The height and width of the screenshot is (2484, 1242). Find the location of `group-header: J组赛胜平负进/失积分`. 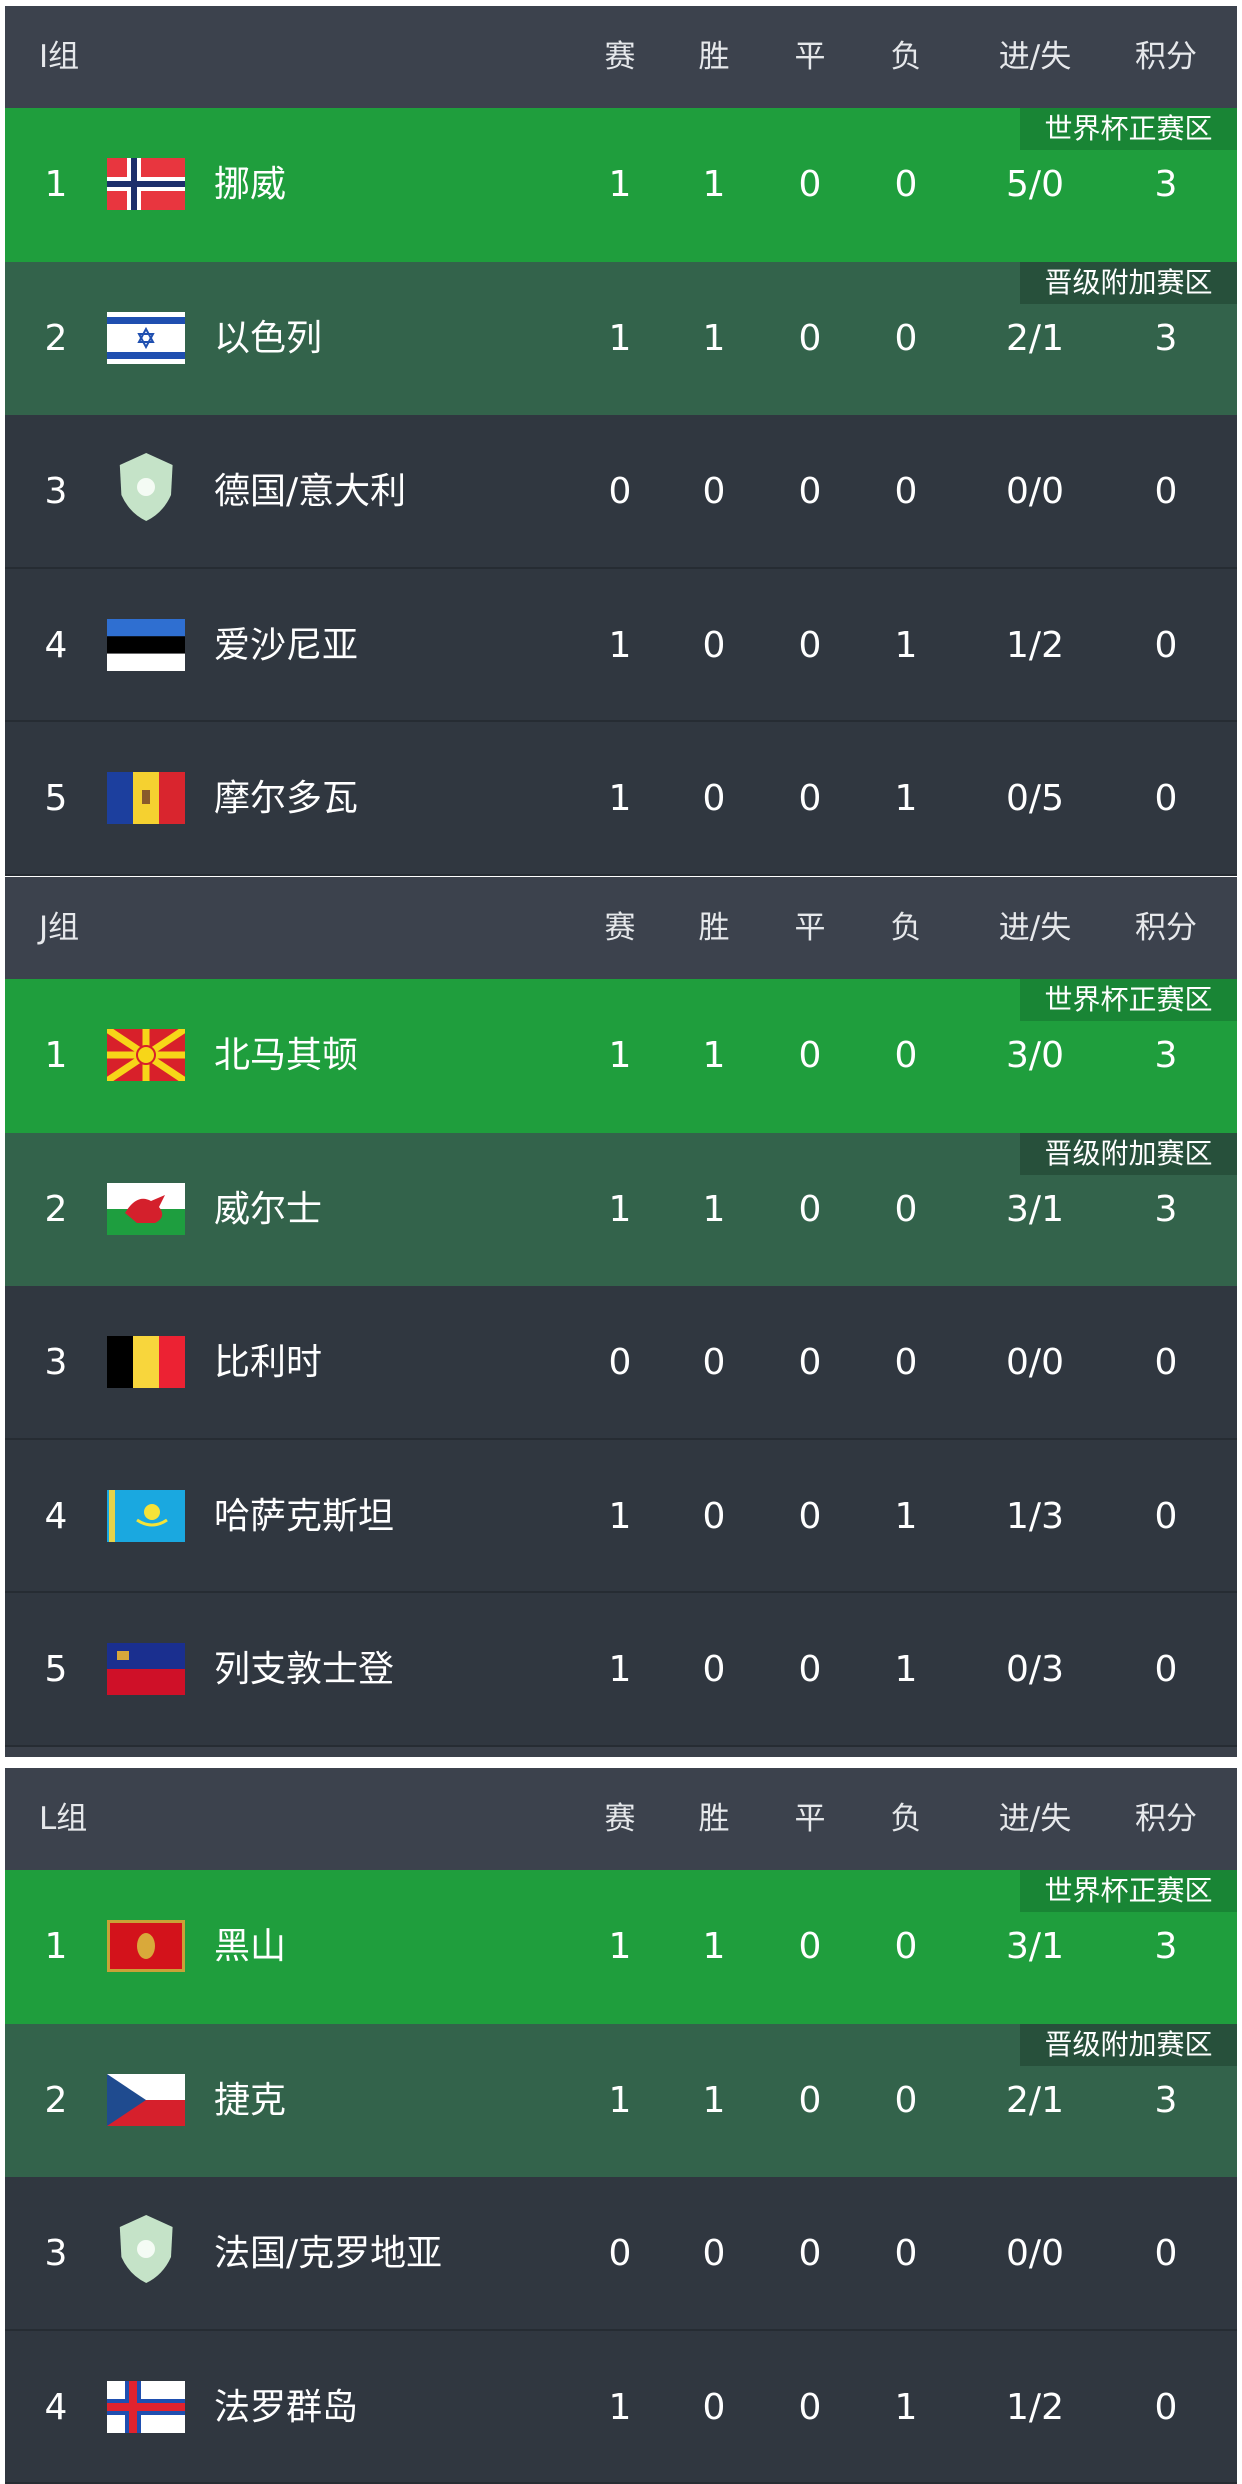

group-header: J组赛胜平负进/失积分 is located at coordinates (621, 928).